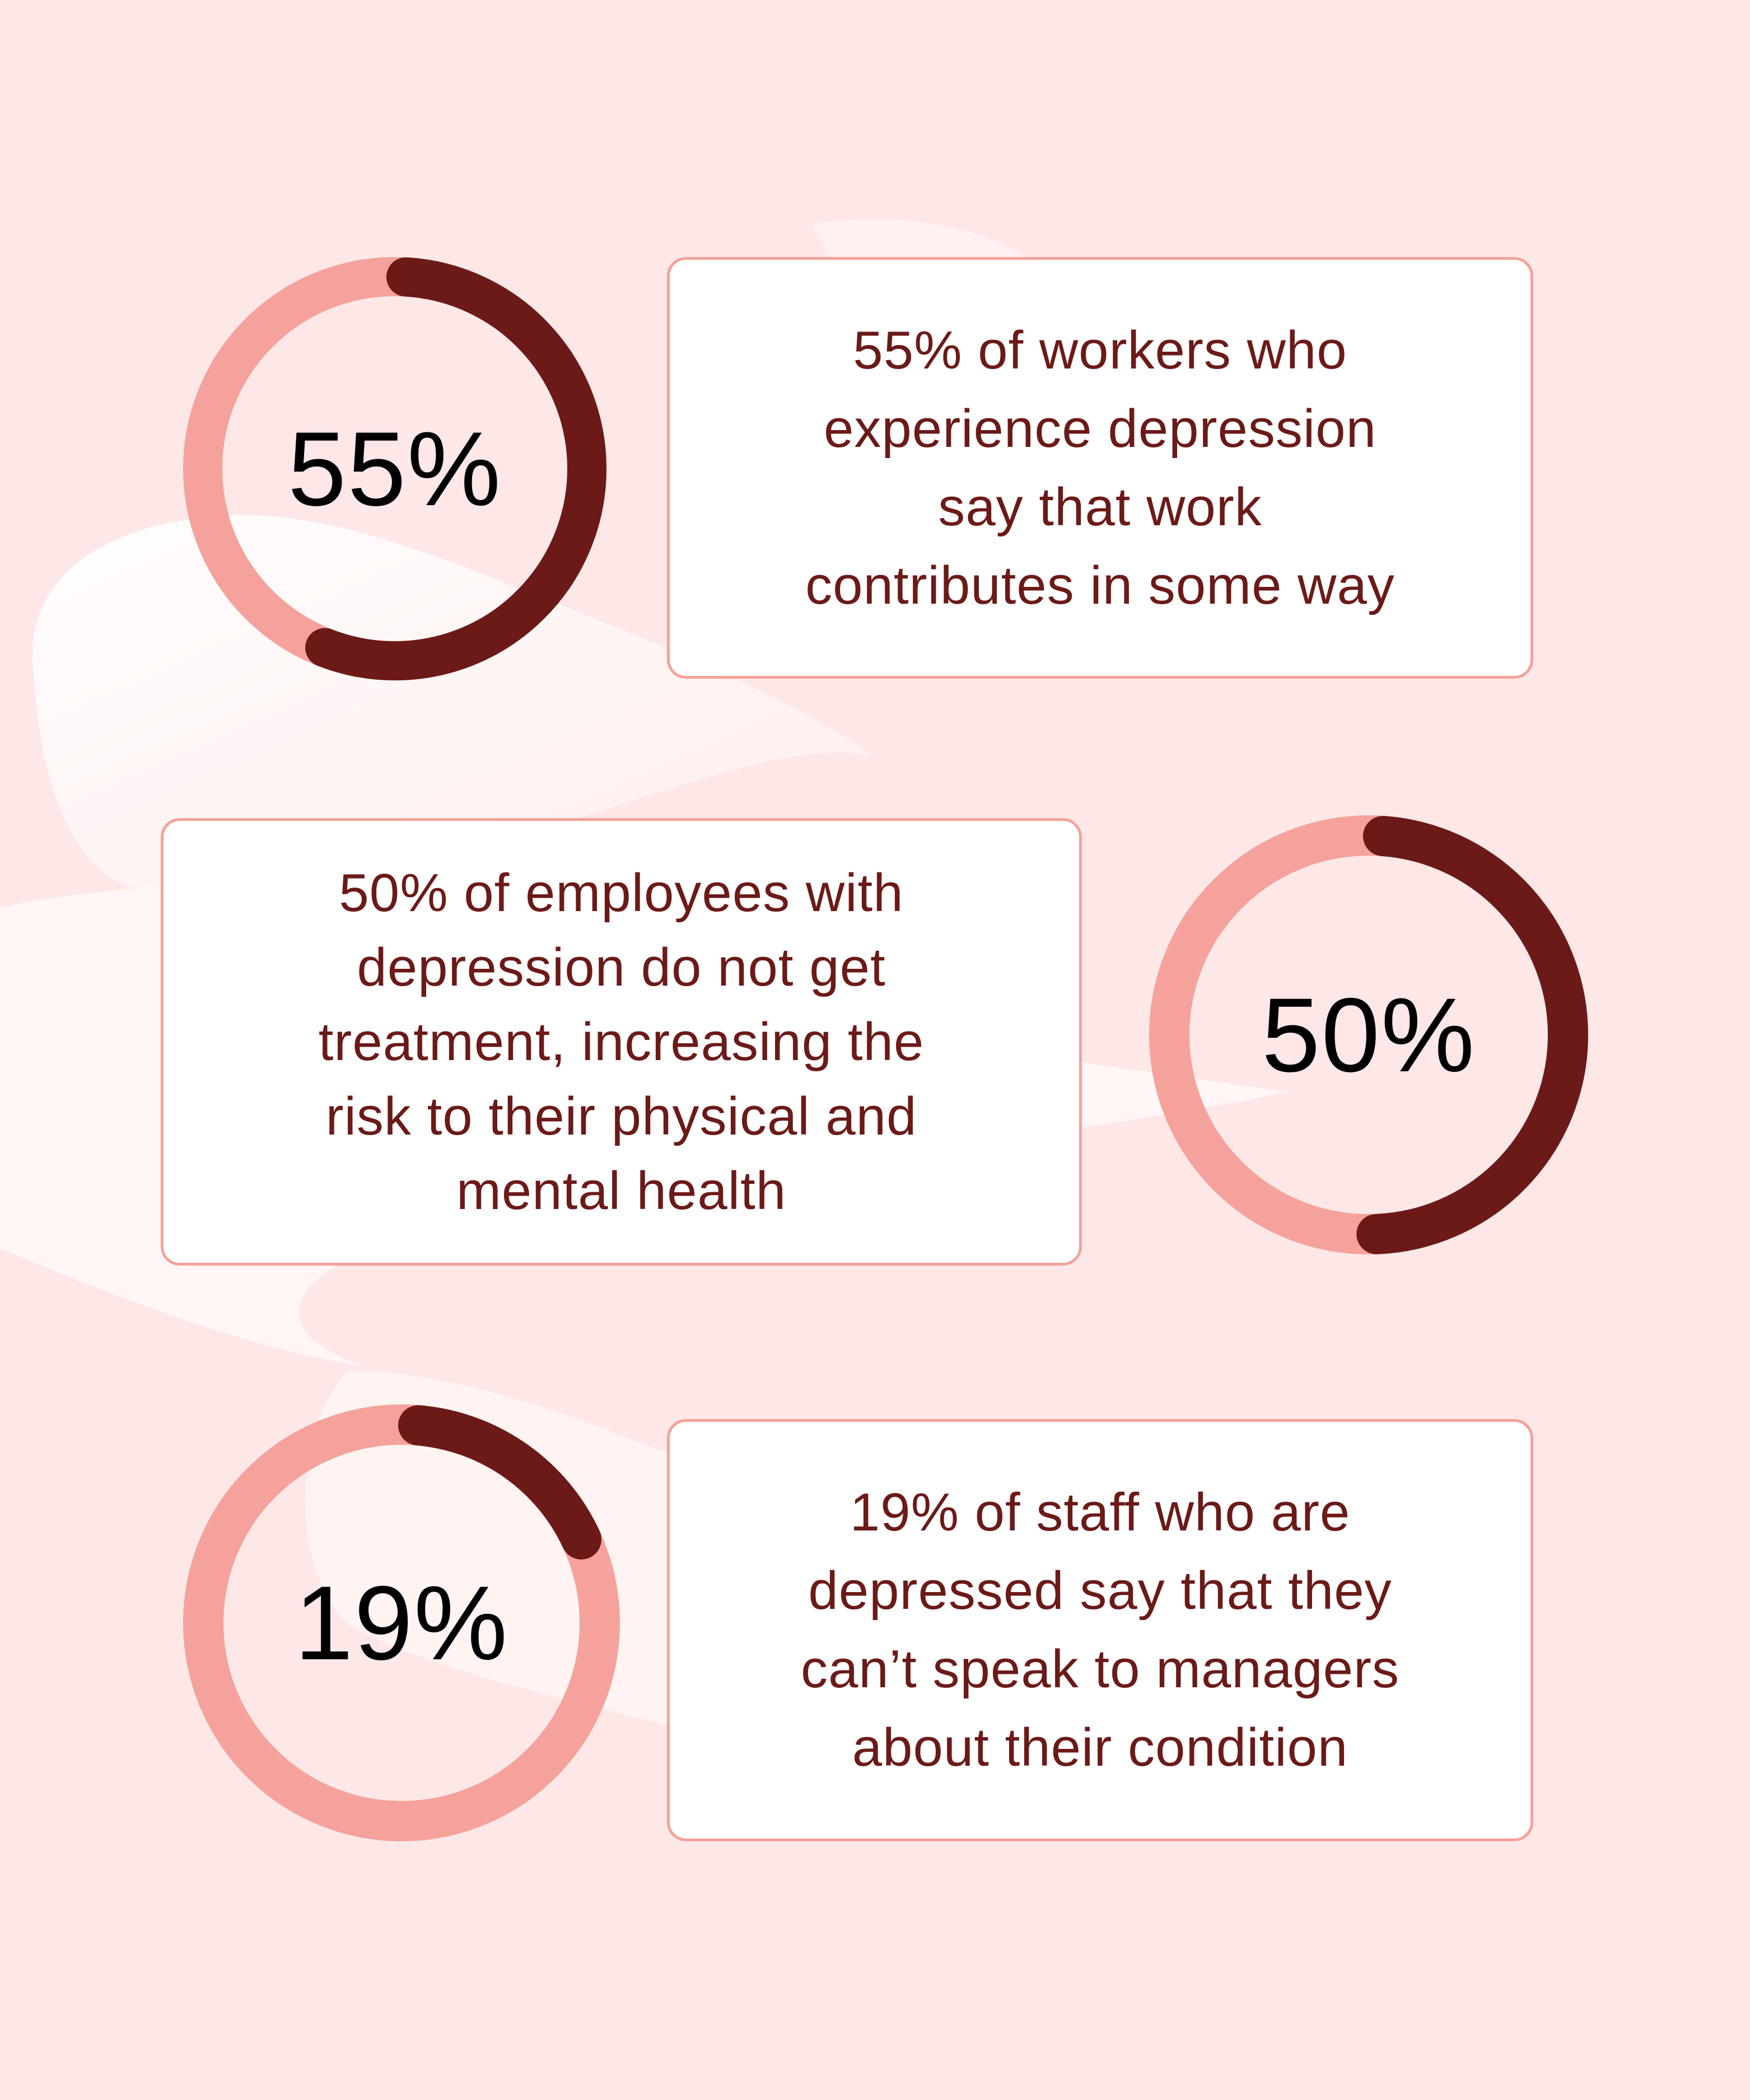  Describe the element at coordinates (622, 1191) in the screenshot. I see `stat-line: mental health` at that location.